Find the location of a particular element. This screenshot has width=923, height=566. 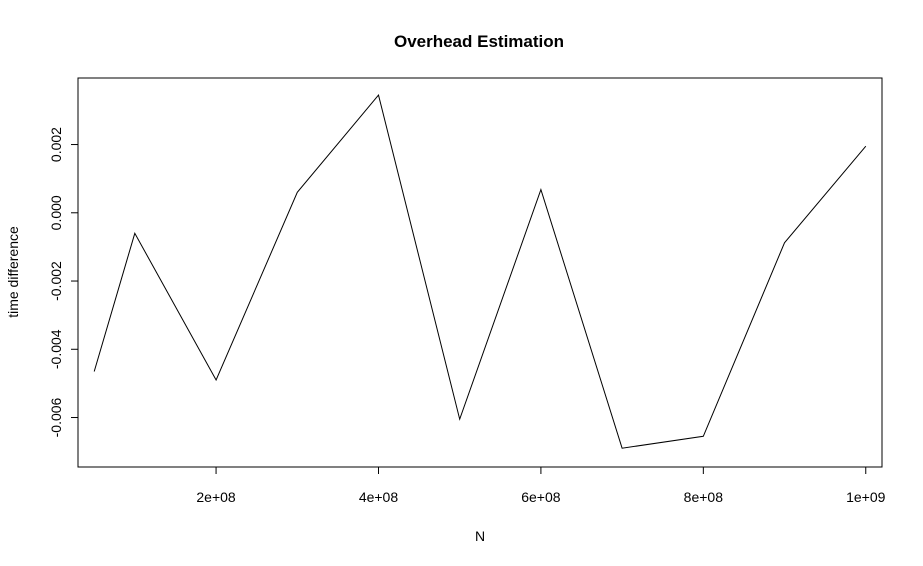

x-axis-label: N is located at coordinates (480, 536).